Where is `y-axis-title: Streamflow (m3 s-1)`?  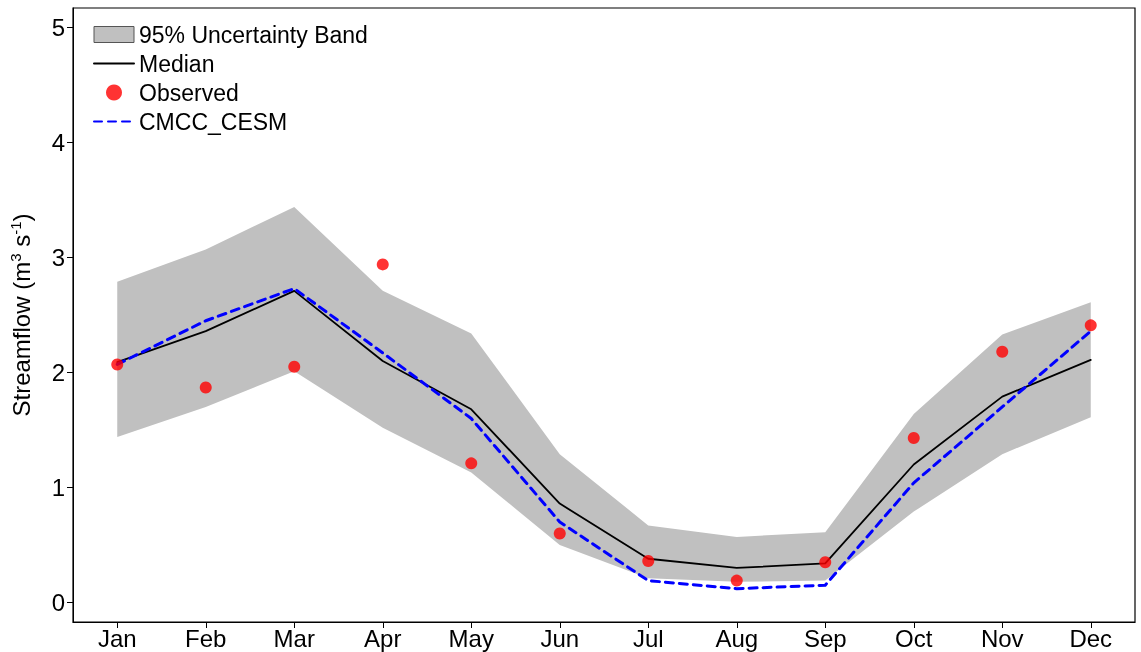 y-axis-title: Streamflow (m3 s-1) is located at coordinates (21, 315).